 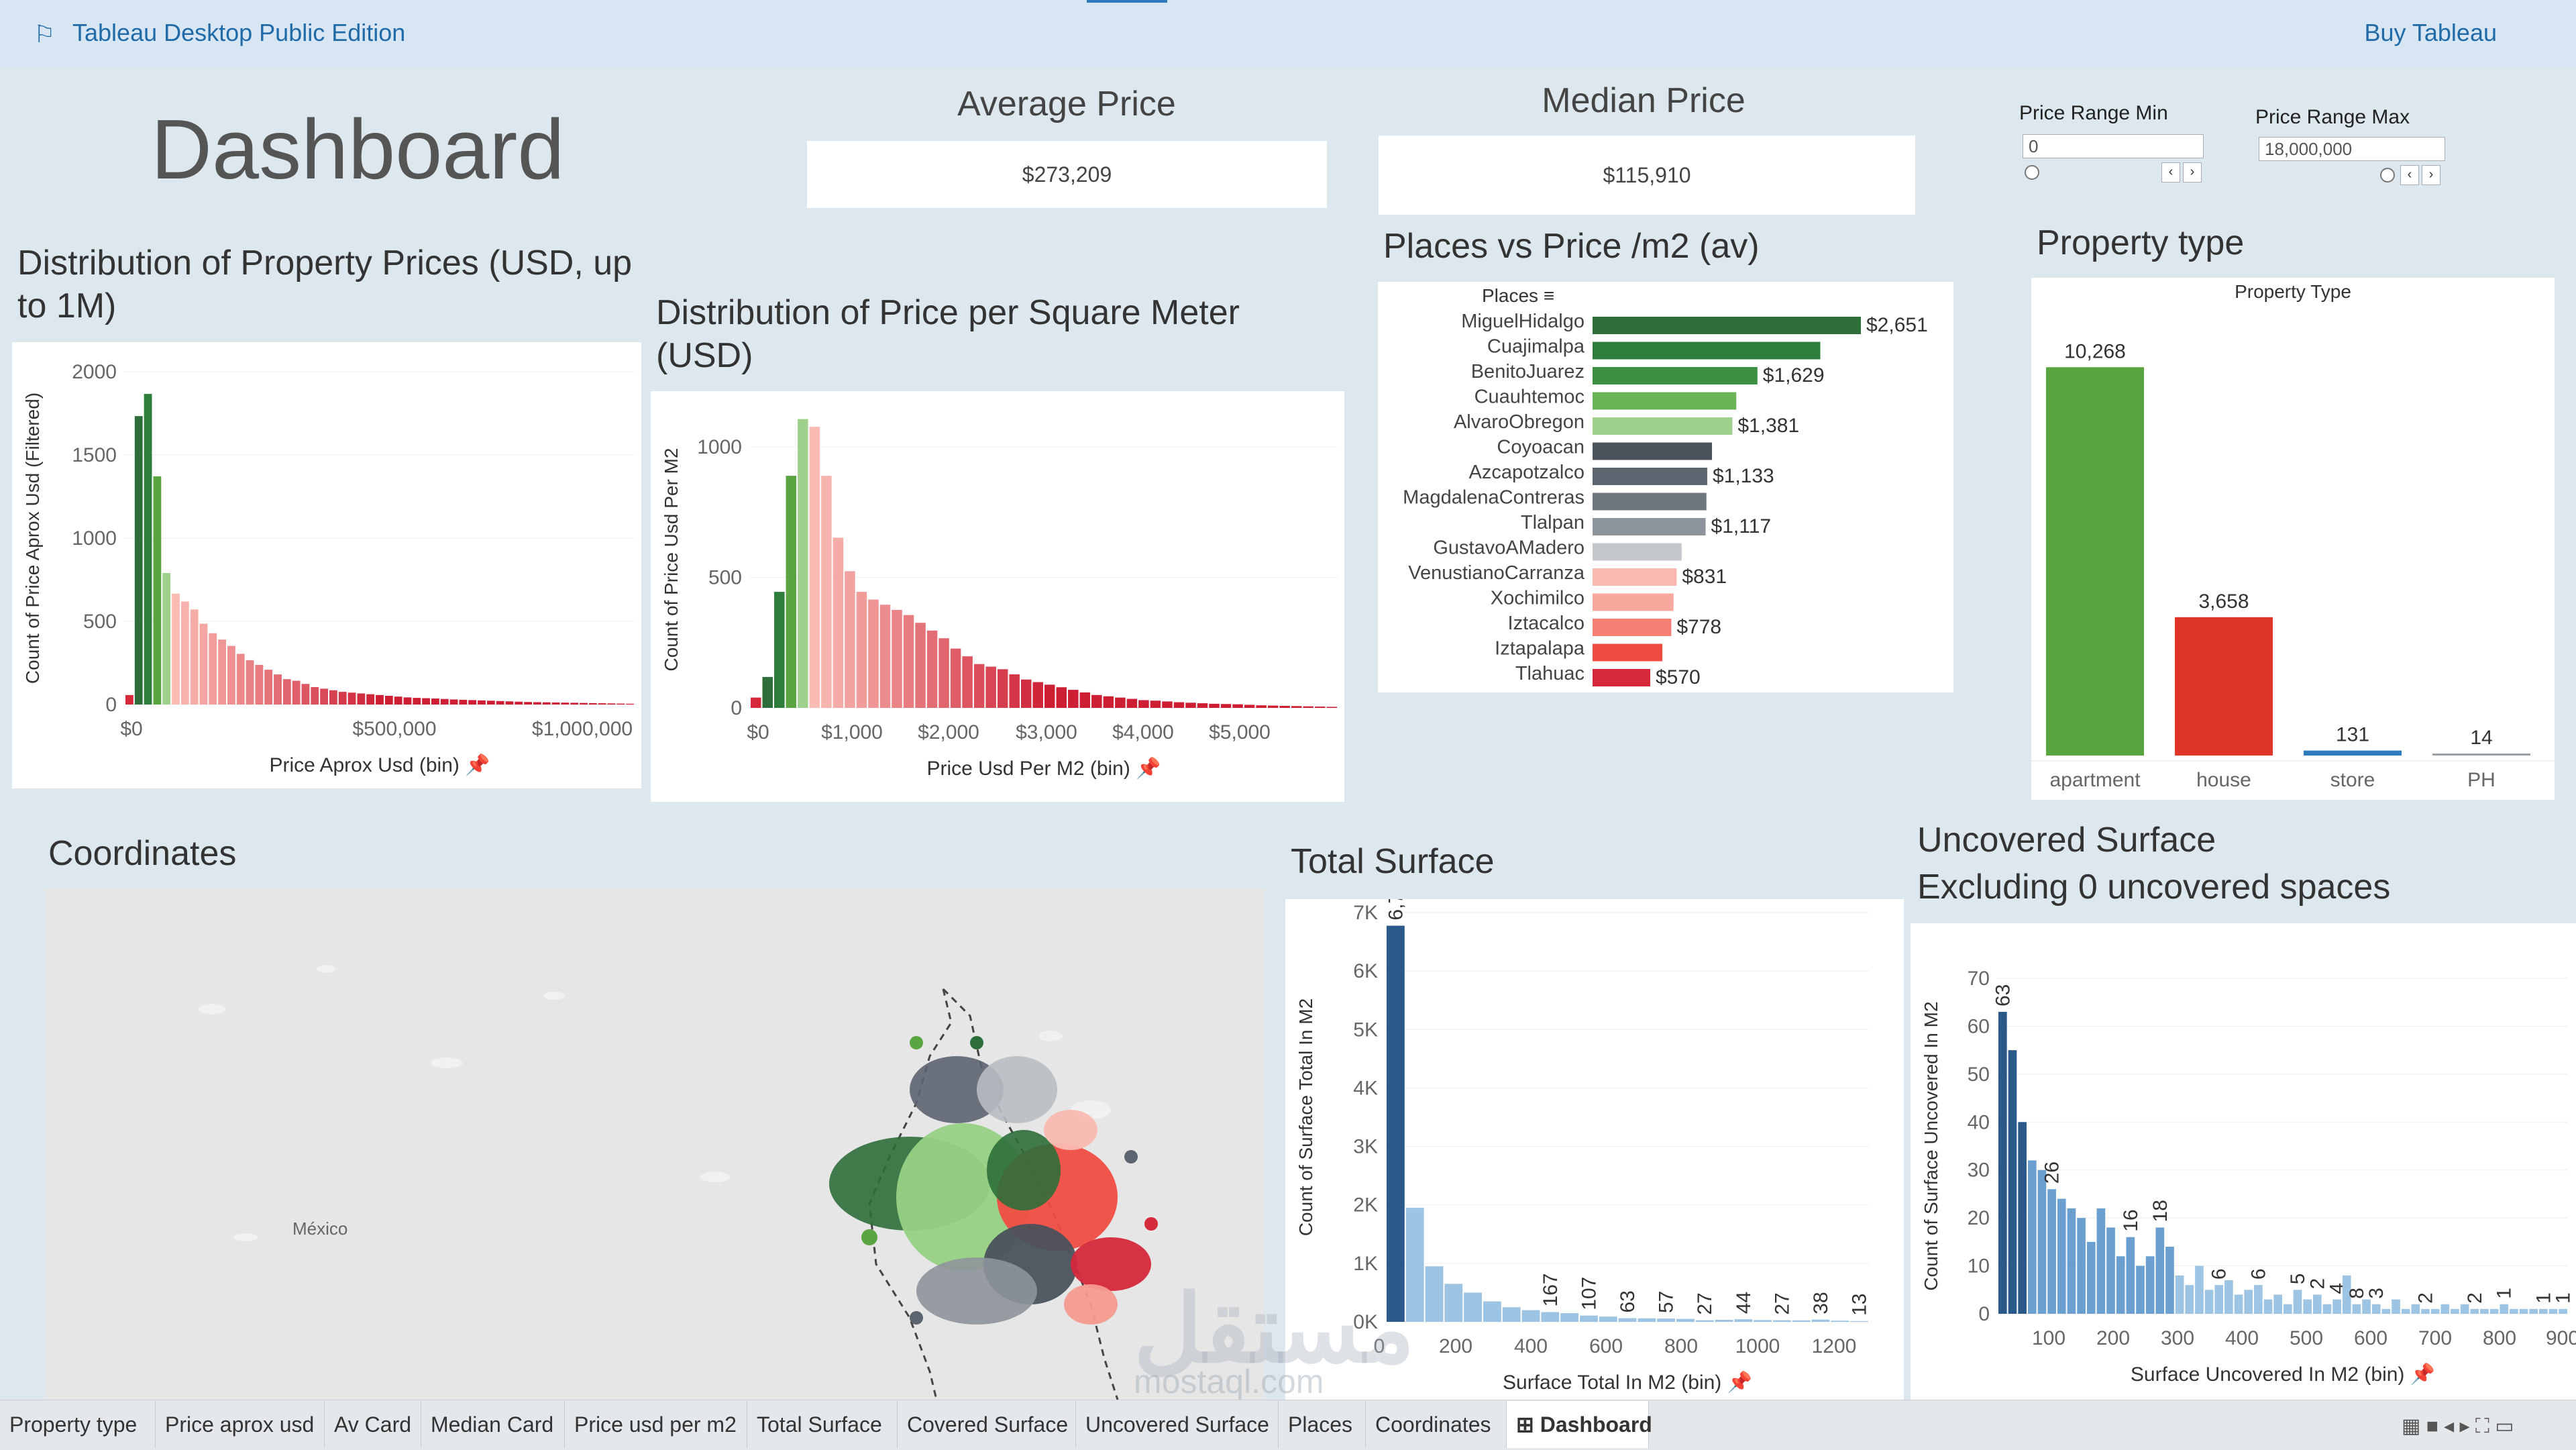 I want to click on price-min-slider-handle, so click(x=2032, y=172).